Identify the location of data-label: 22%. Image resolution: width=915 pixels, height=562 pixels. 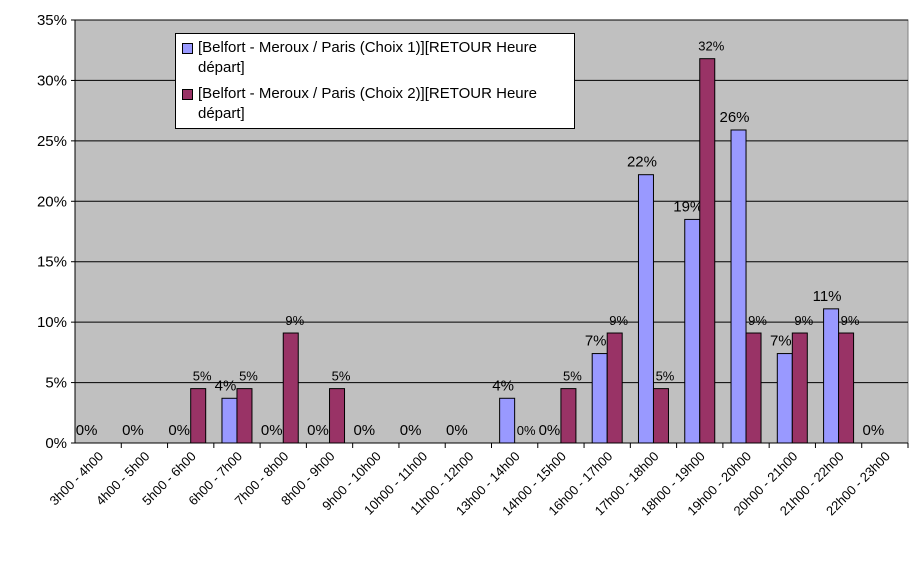
(642, 162).